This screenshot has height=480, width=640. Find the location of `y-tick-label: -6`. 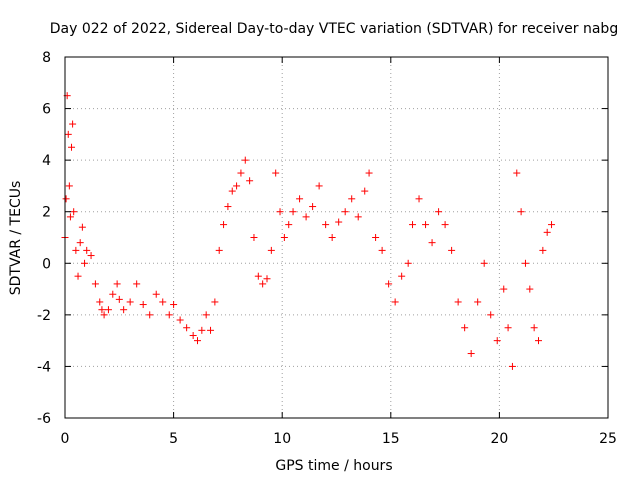

y-tick-label: -6 is located at coordinates (44, 419).